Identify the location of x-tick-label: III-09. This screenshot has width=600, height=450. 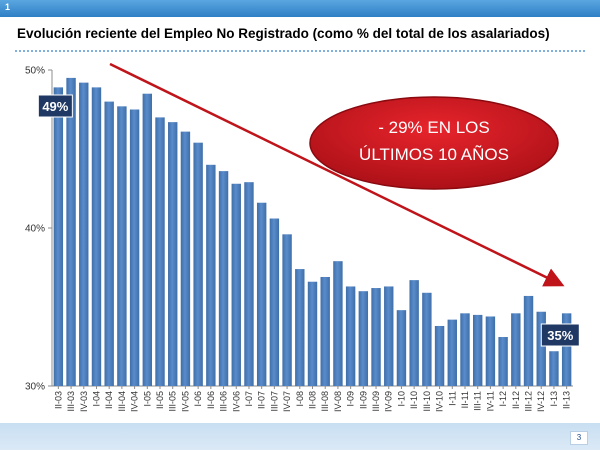
(376, 401).